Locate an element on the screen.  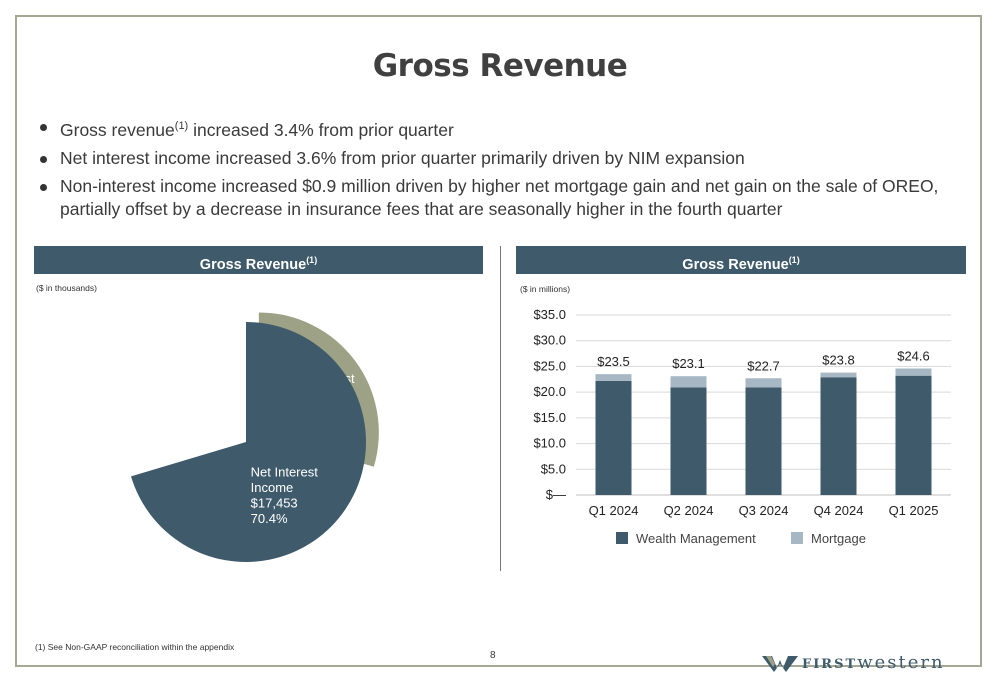
bar-total-label: $24.6 is located at coordinates (913, 355).